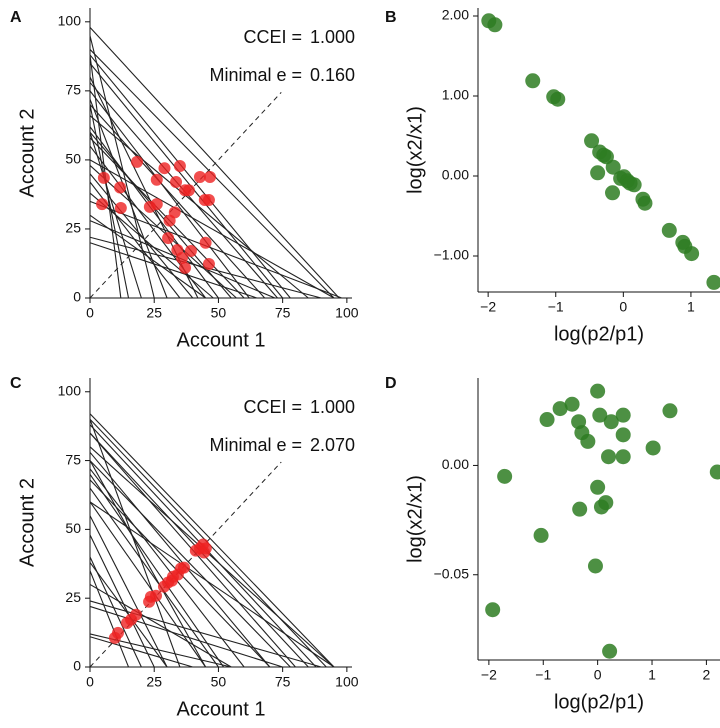 The width and height of the screenshot is (720, 728). I want to click on annotation-label: Minimal e =, so click(255, 75).